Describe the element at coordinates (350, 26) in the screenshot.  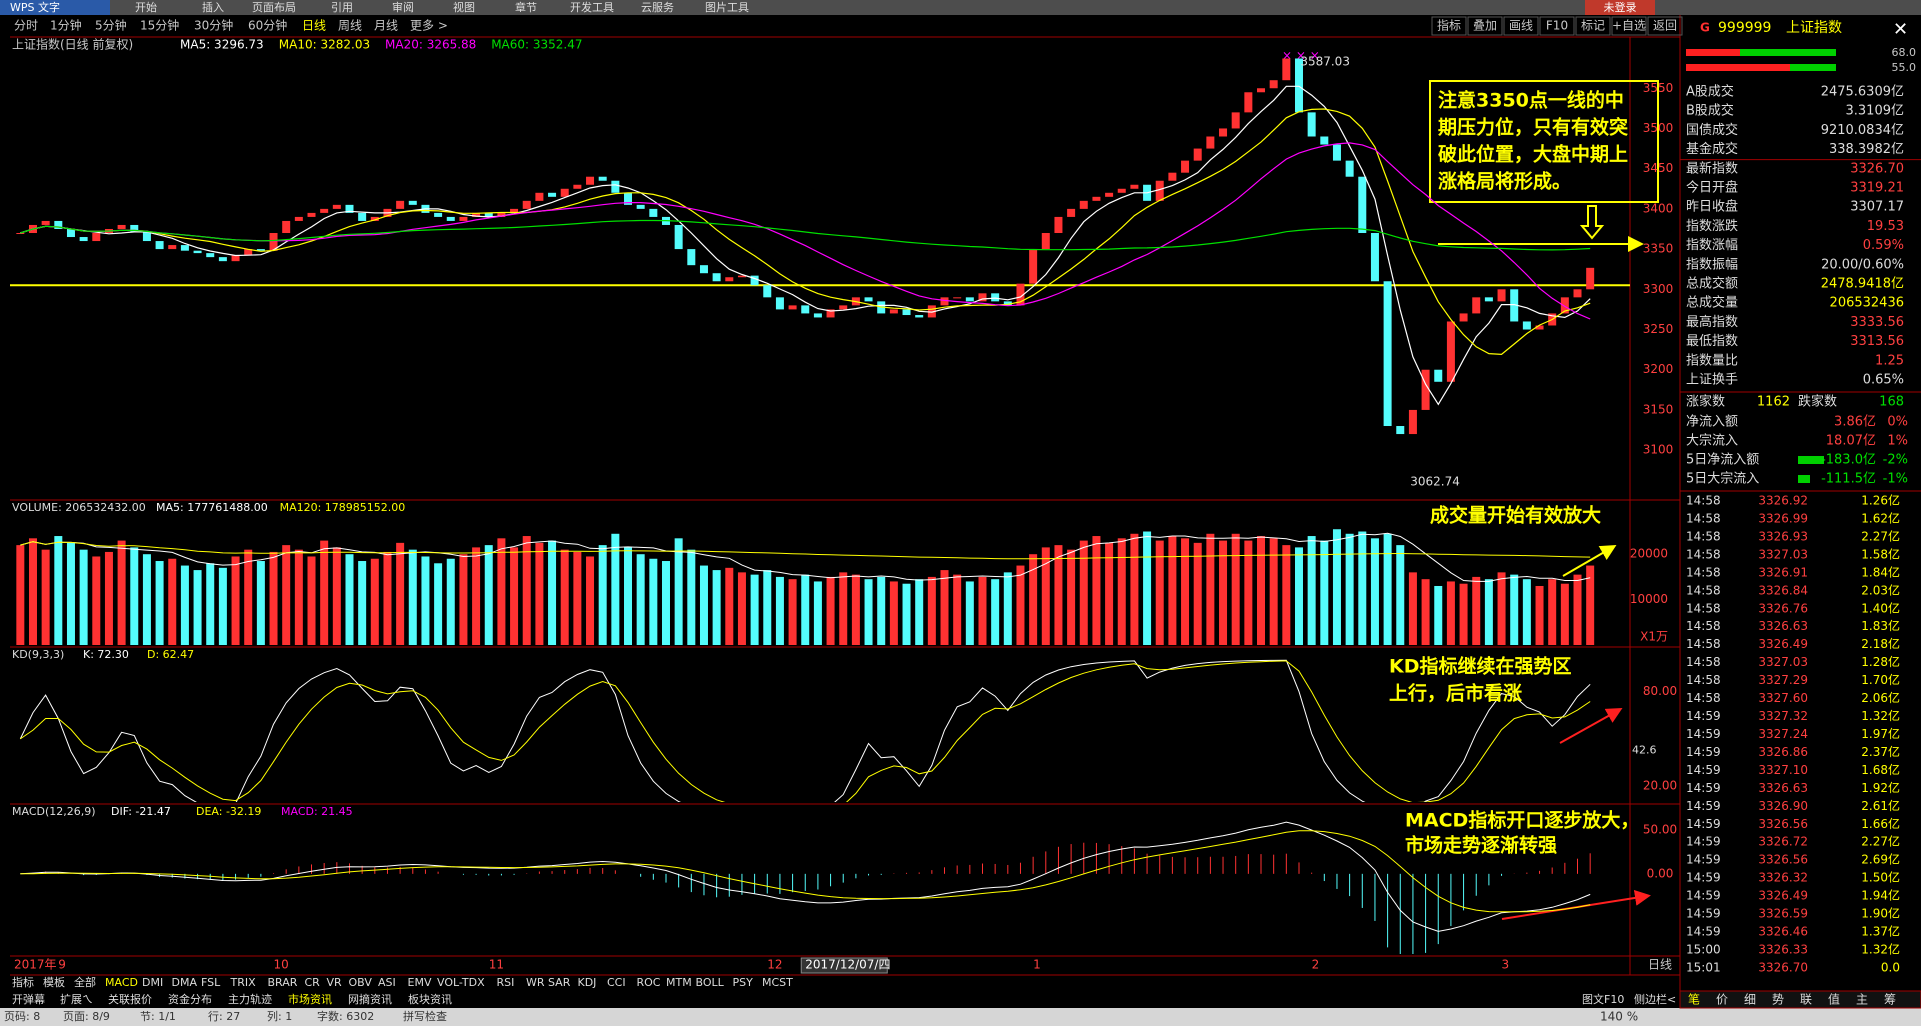
I see `period-tab: 周线` at that location.